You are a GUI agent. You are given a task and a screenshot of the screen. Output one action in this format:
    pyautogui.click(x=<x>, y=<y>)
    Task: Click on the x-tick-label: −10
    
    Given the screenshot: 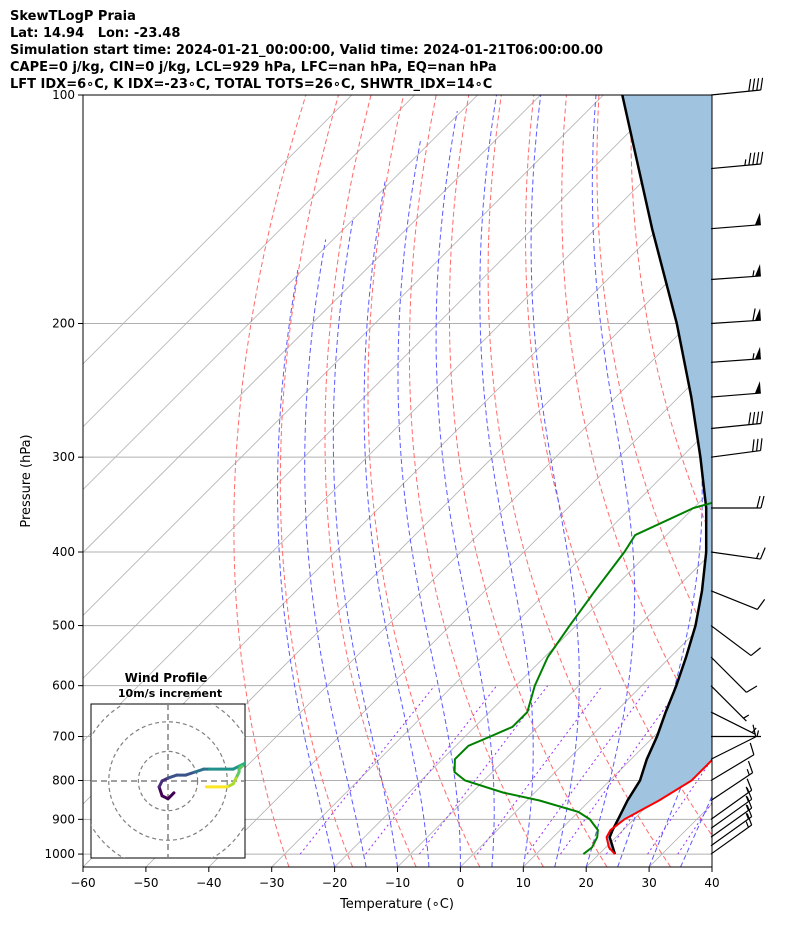 What is the action you would take?
    pyautogui.click(x=397, y=883)
    